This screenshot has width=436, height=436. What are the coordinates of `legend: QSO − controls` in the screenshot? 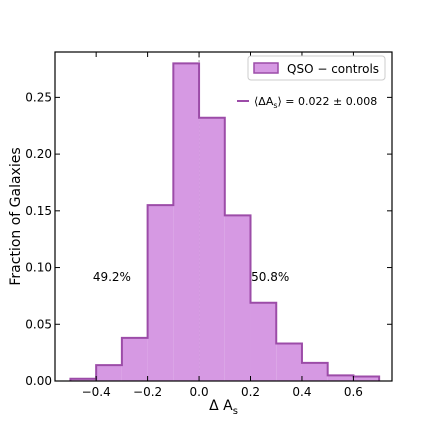 It's located at (316, 68).